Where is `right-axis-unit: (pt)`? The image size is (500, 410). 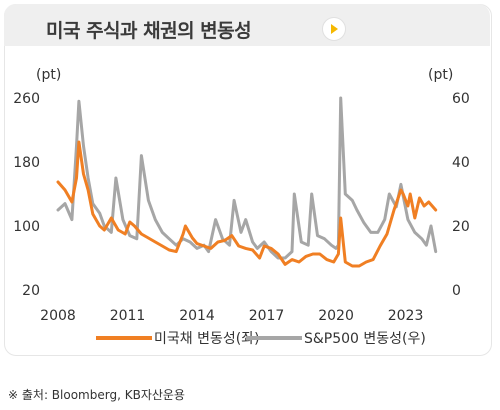 right-axis-unit: (pt) is located at coordinates (440, 75).